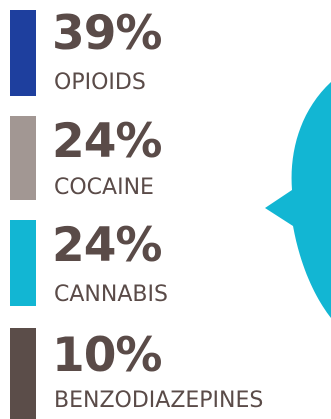 The image size is (331, 419). What do you see at coordinates (111, 294) in the screenshot?
I see `cannabis-label: CANNABIS` at bounding box center [111, 294].